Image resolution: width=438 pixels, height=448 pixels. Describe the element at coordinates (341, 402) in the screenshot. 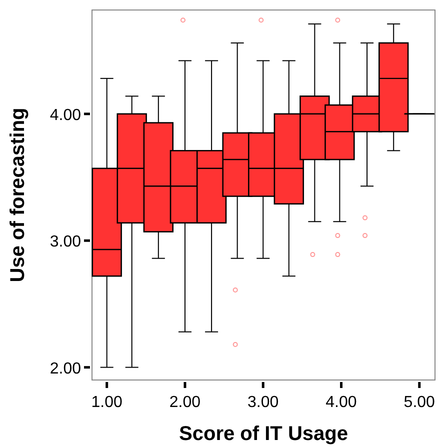

I see `x-tick-label: 4.00` at that location.